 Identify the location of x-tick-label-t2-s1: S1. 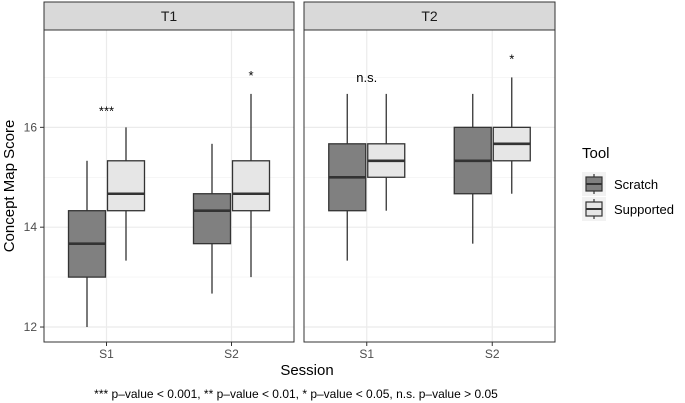
(366, 354).